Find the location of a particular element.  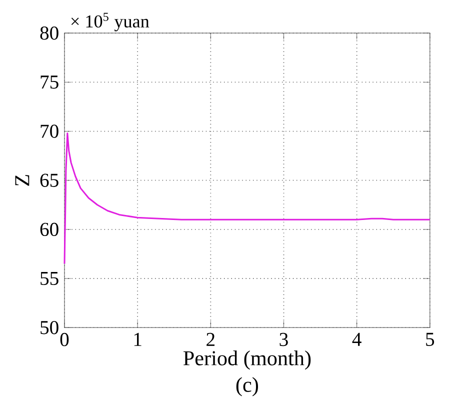

x-tick-label: 2 is located at coordinates (210, 339).